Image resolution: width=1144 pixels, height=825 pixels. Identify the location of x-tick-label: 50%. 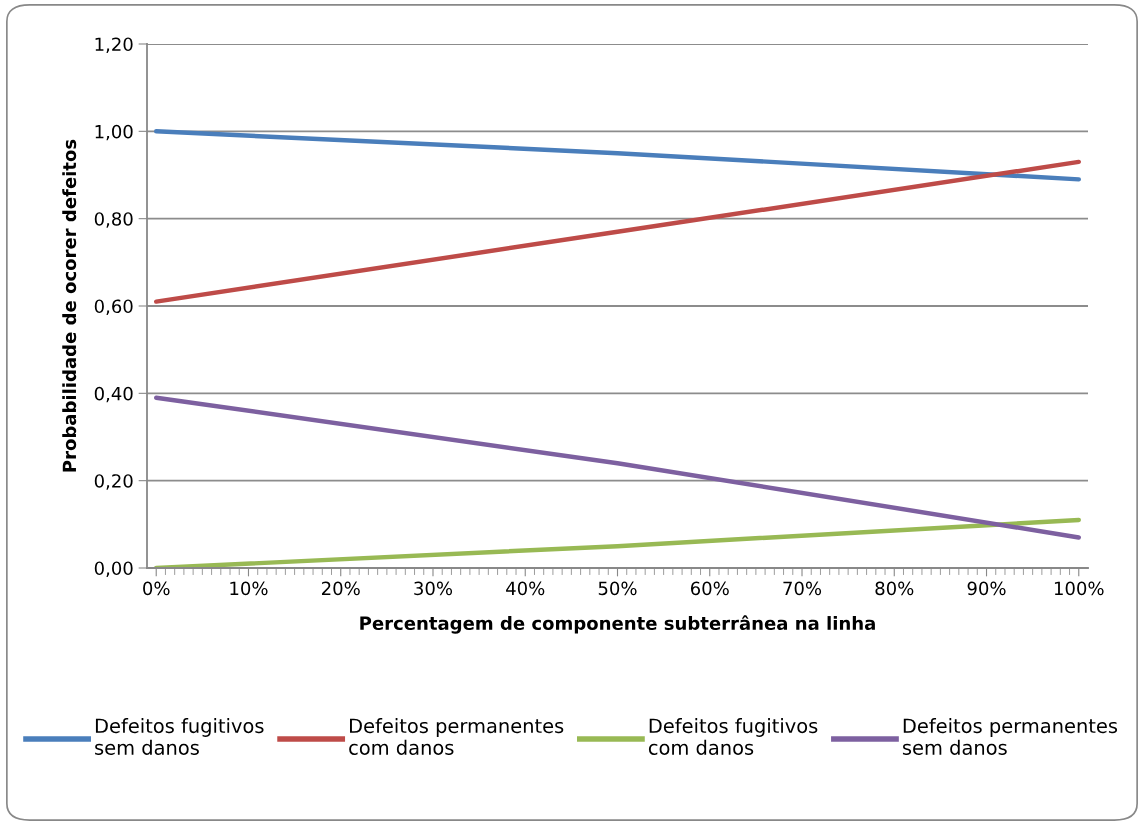
(617, 588).